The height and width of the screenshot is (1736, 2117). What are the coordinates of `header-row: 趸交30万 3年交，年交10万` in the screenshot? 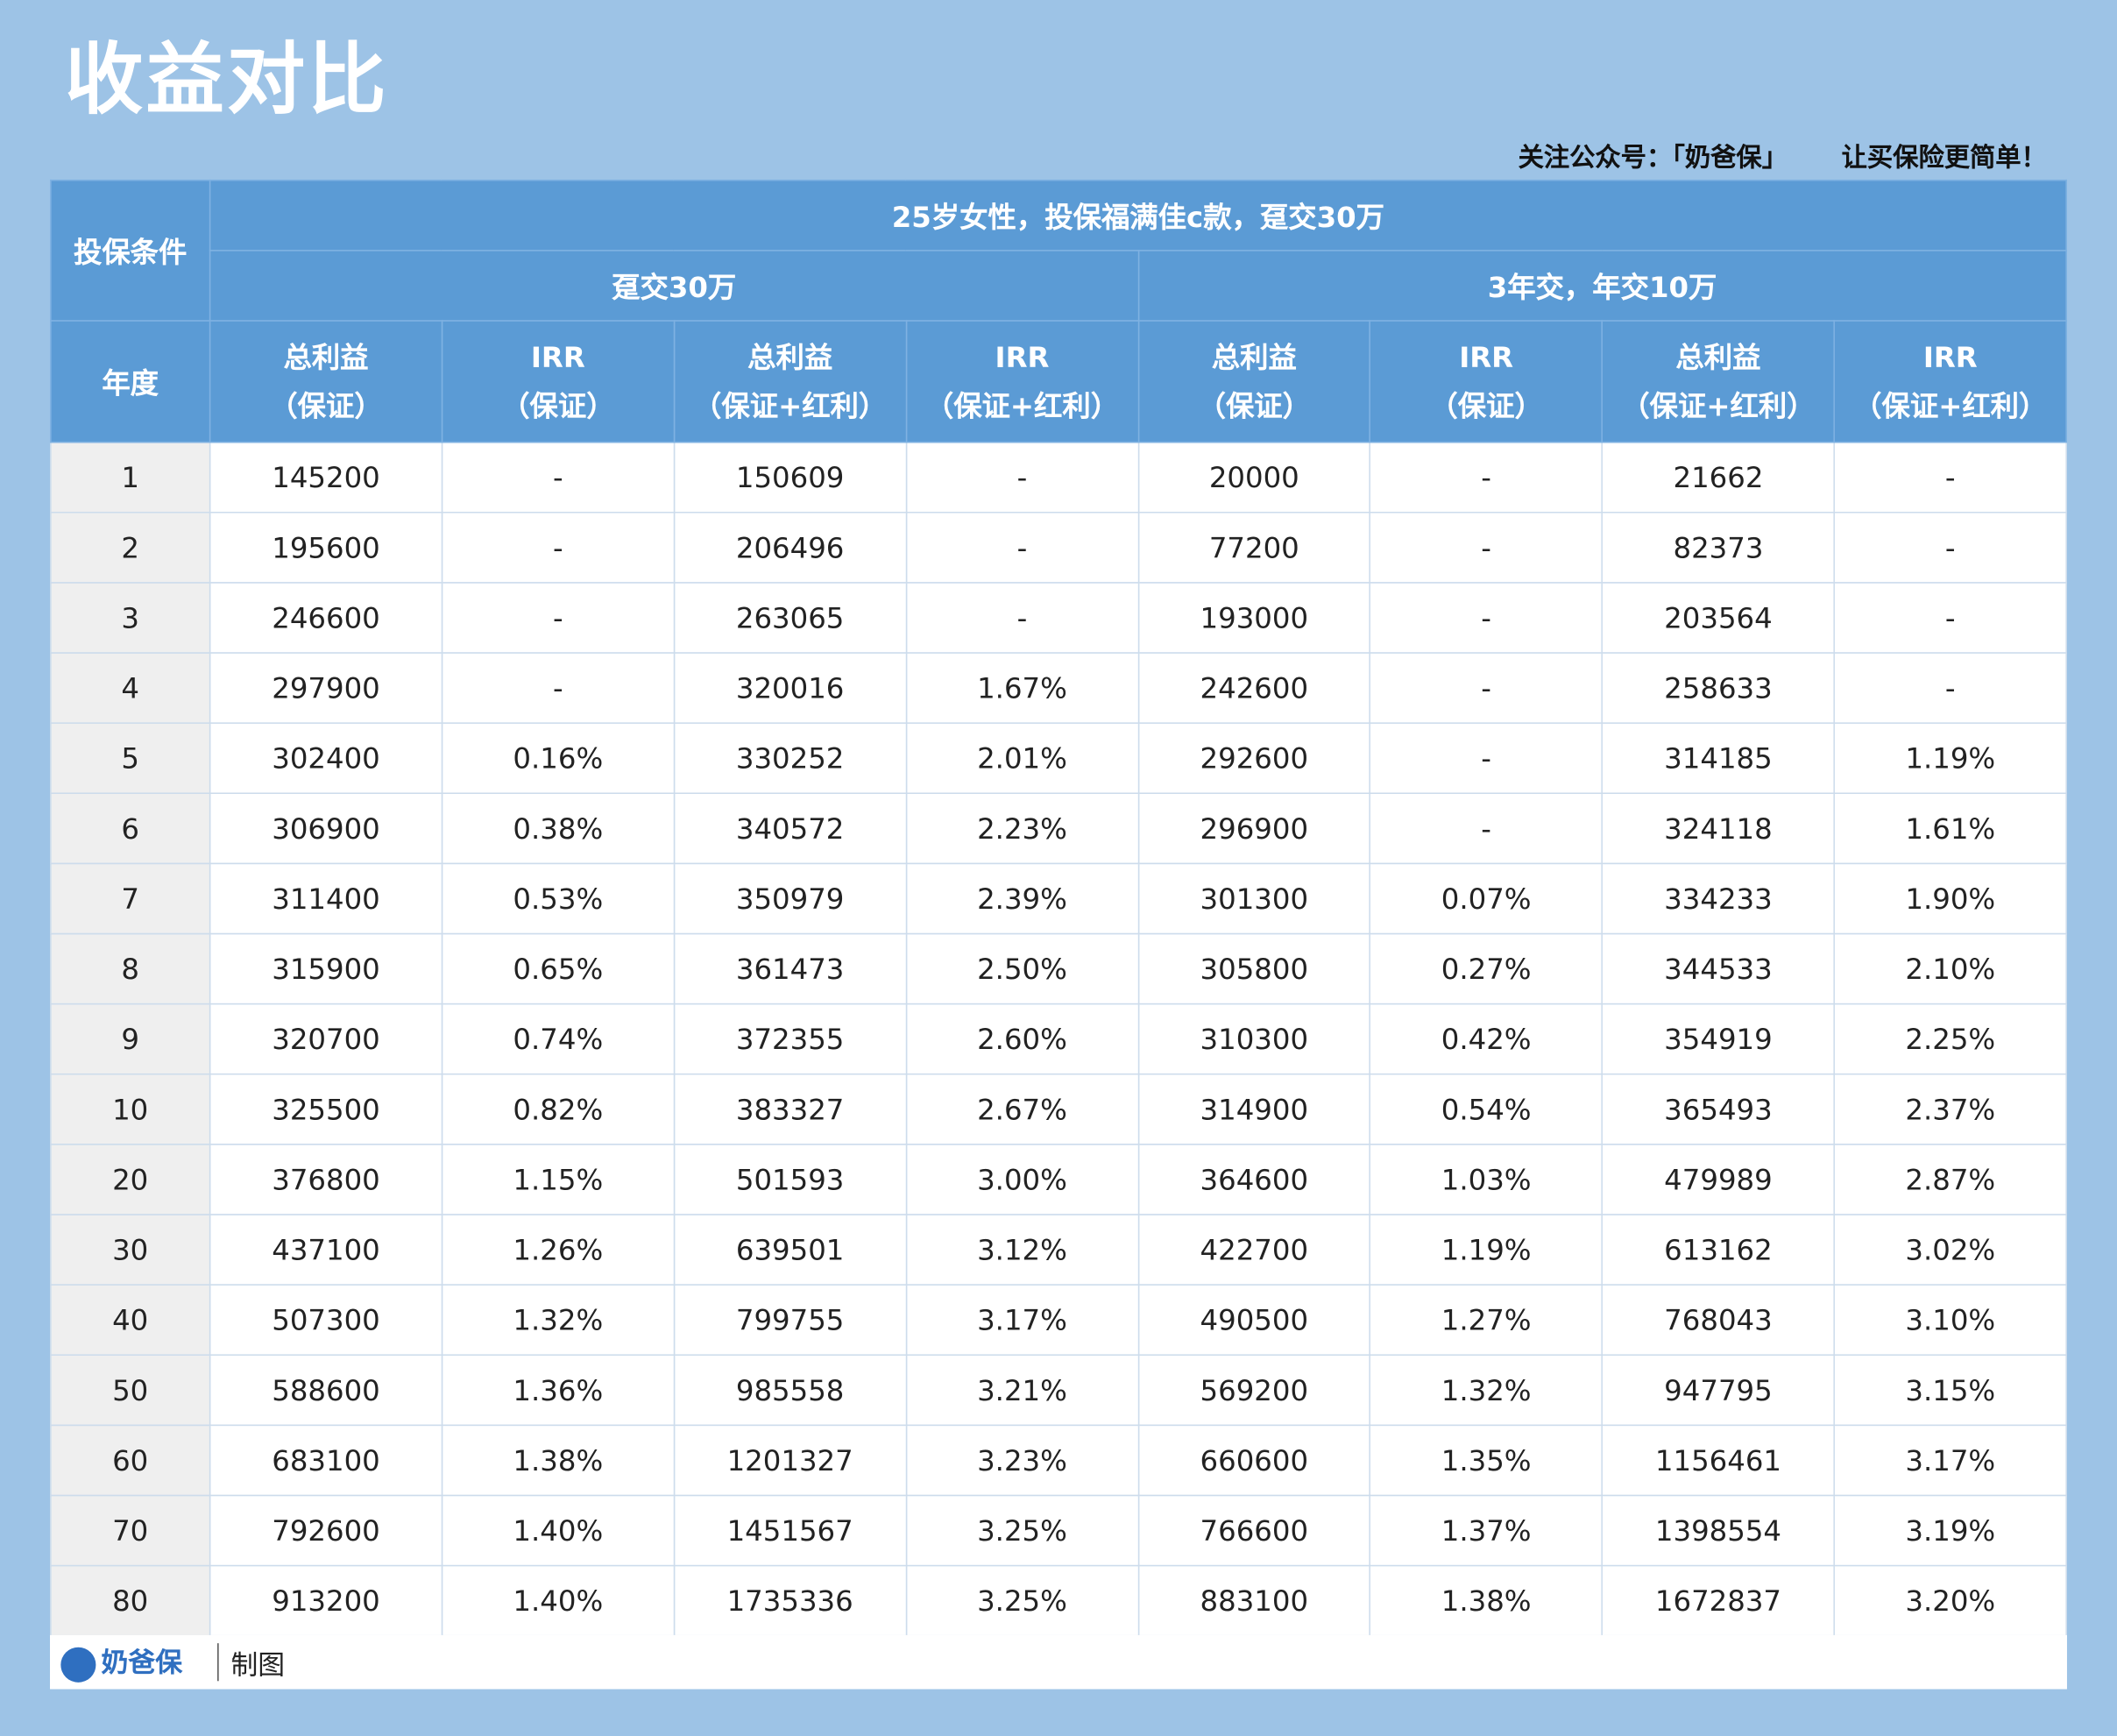 It's located at (1059, 286).